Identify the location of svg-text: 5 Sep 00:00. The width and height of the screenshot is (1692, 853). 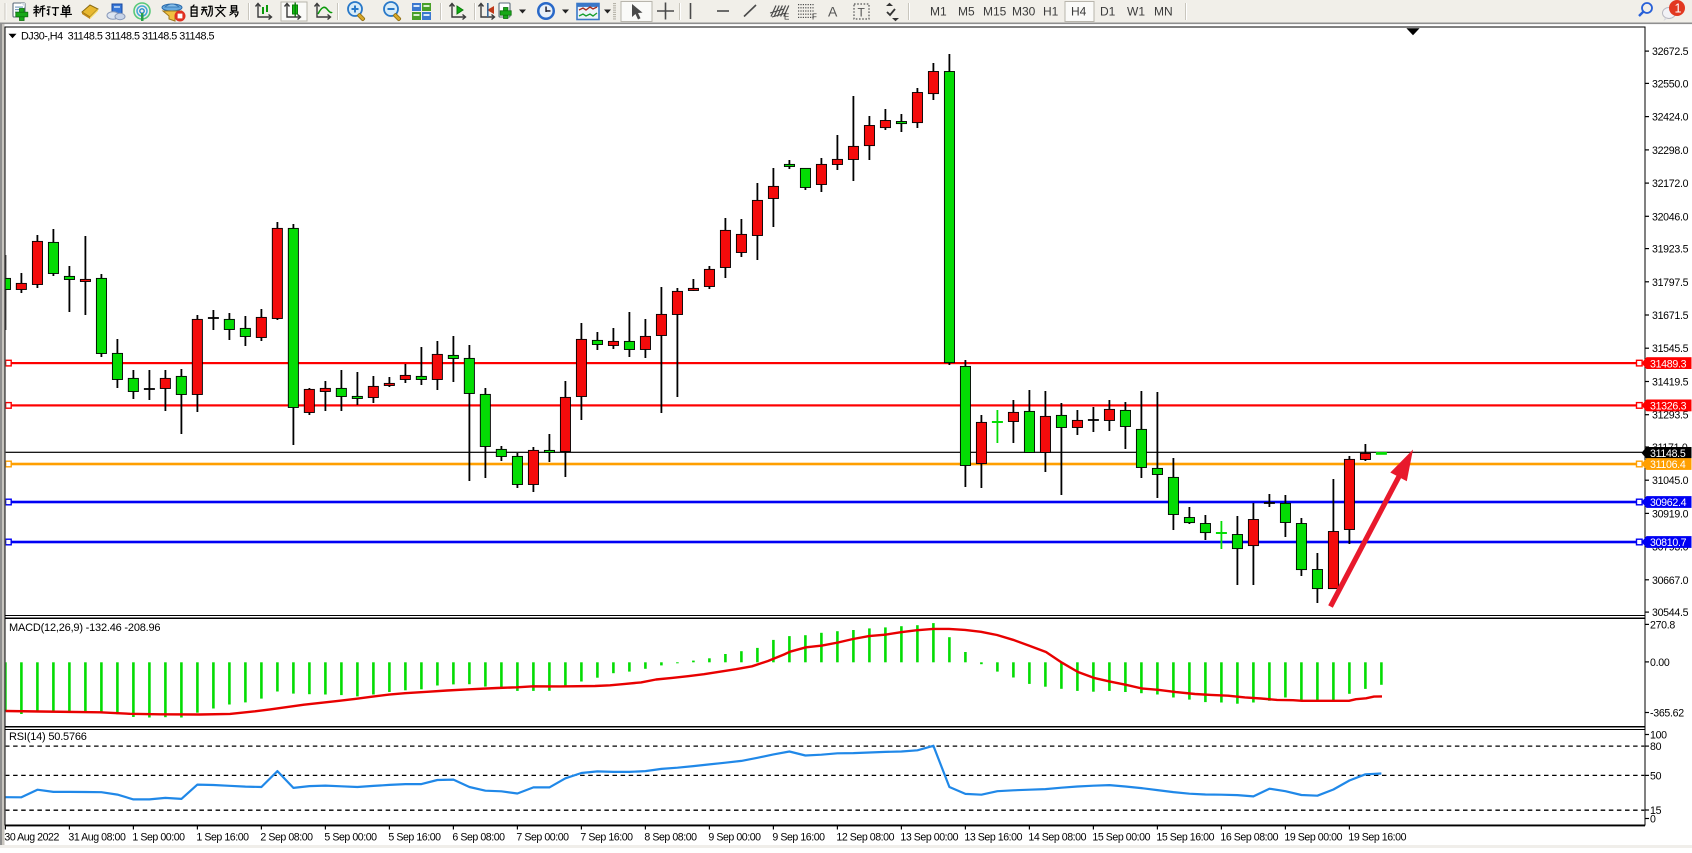
(350, 838).